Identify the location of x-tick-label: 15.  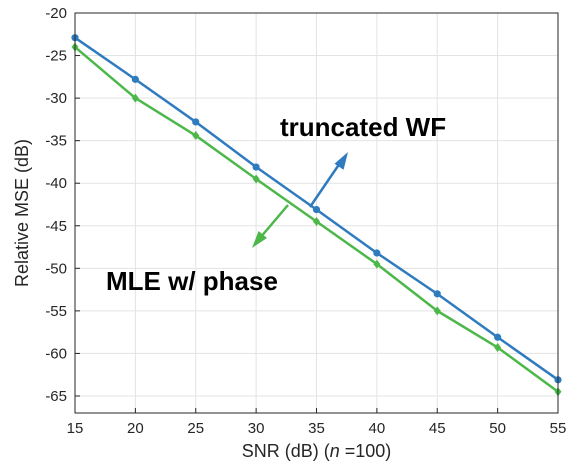
(75, 428).